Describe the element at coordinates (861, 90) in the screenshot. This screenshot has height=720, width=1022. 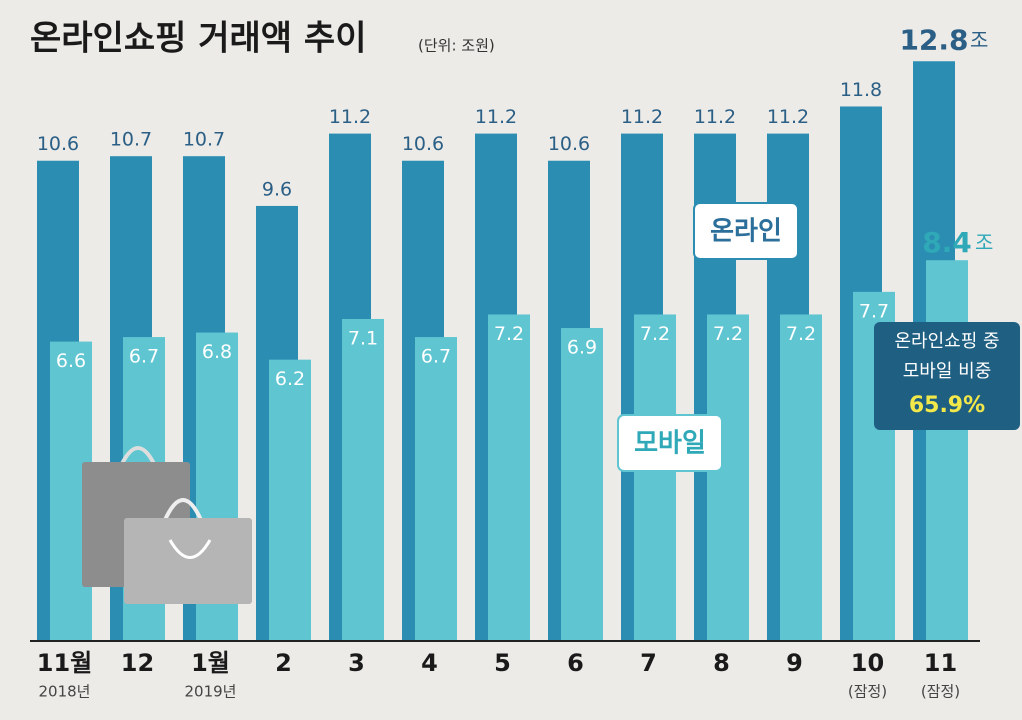
I see `value-label: 11.8` at that location.